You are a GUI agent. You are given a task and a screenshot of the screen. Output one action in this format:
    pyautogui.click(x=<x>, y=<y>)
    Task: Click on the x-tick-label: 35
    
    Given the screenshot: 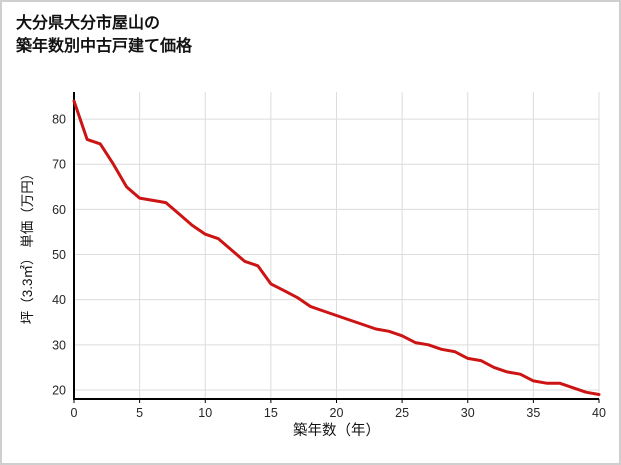 What is the action you would take?
    pyautogui.click(x=533, y=413)
    